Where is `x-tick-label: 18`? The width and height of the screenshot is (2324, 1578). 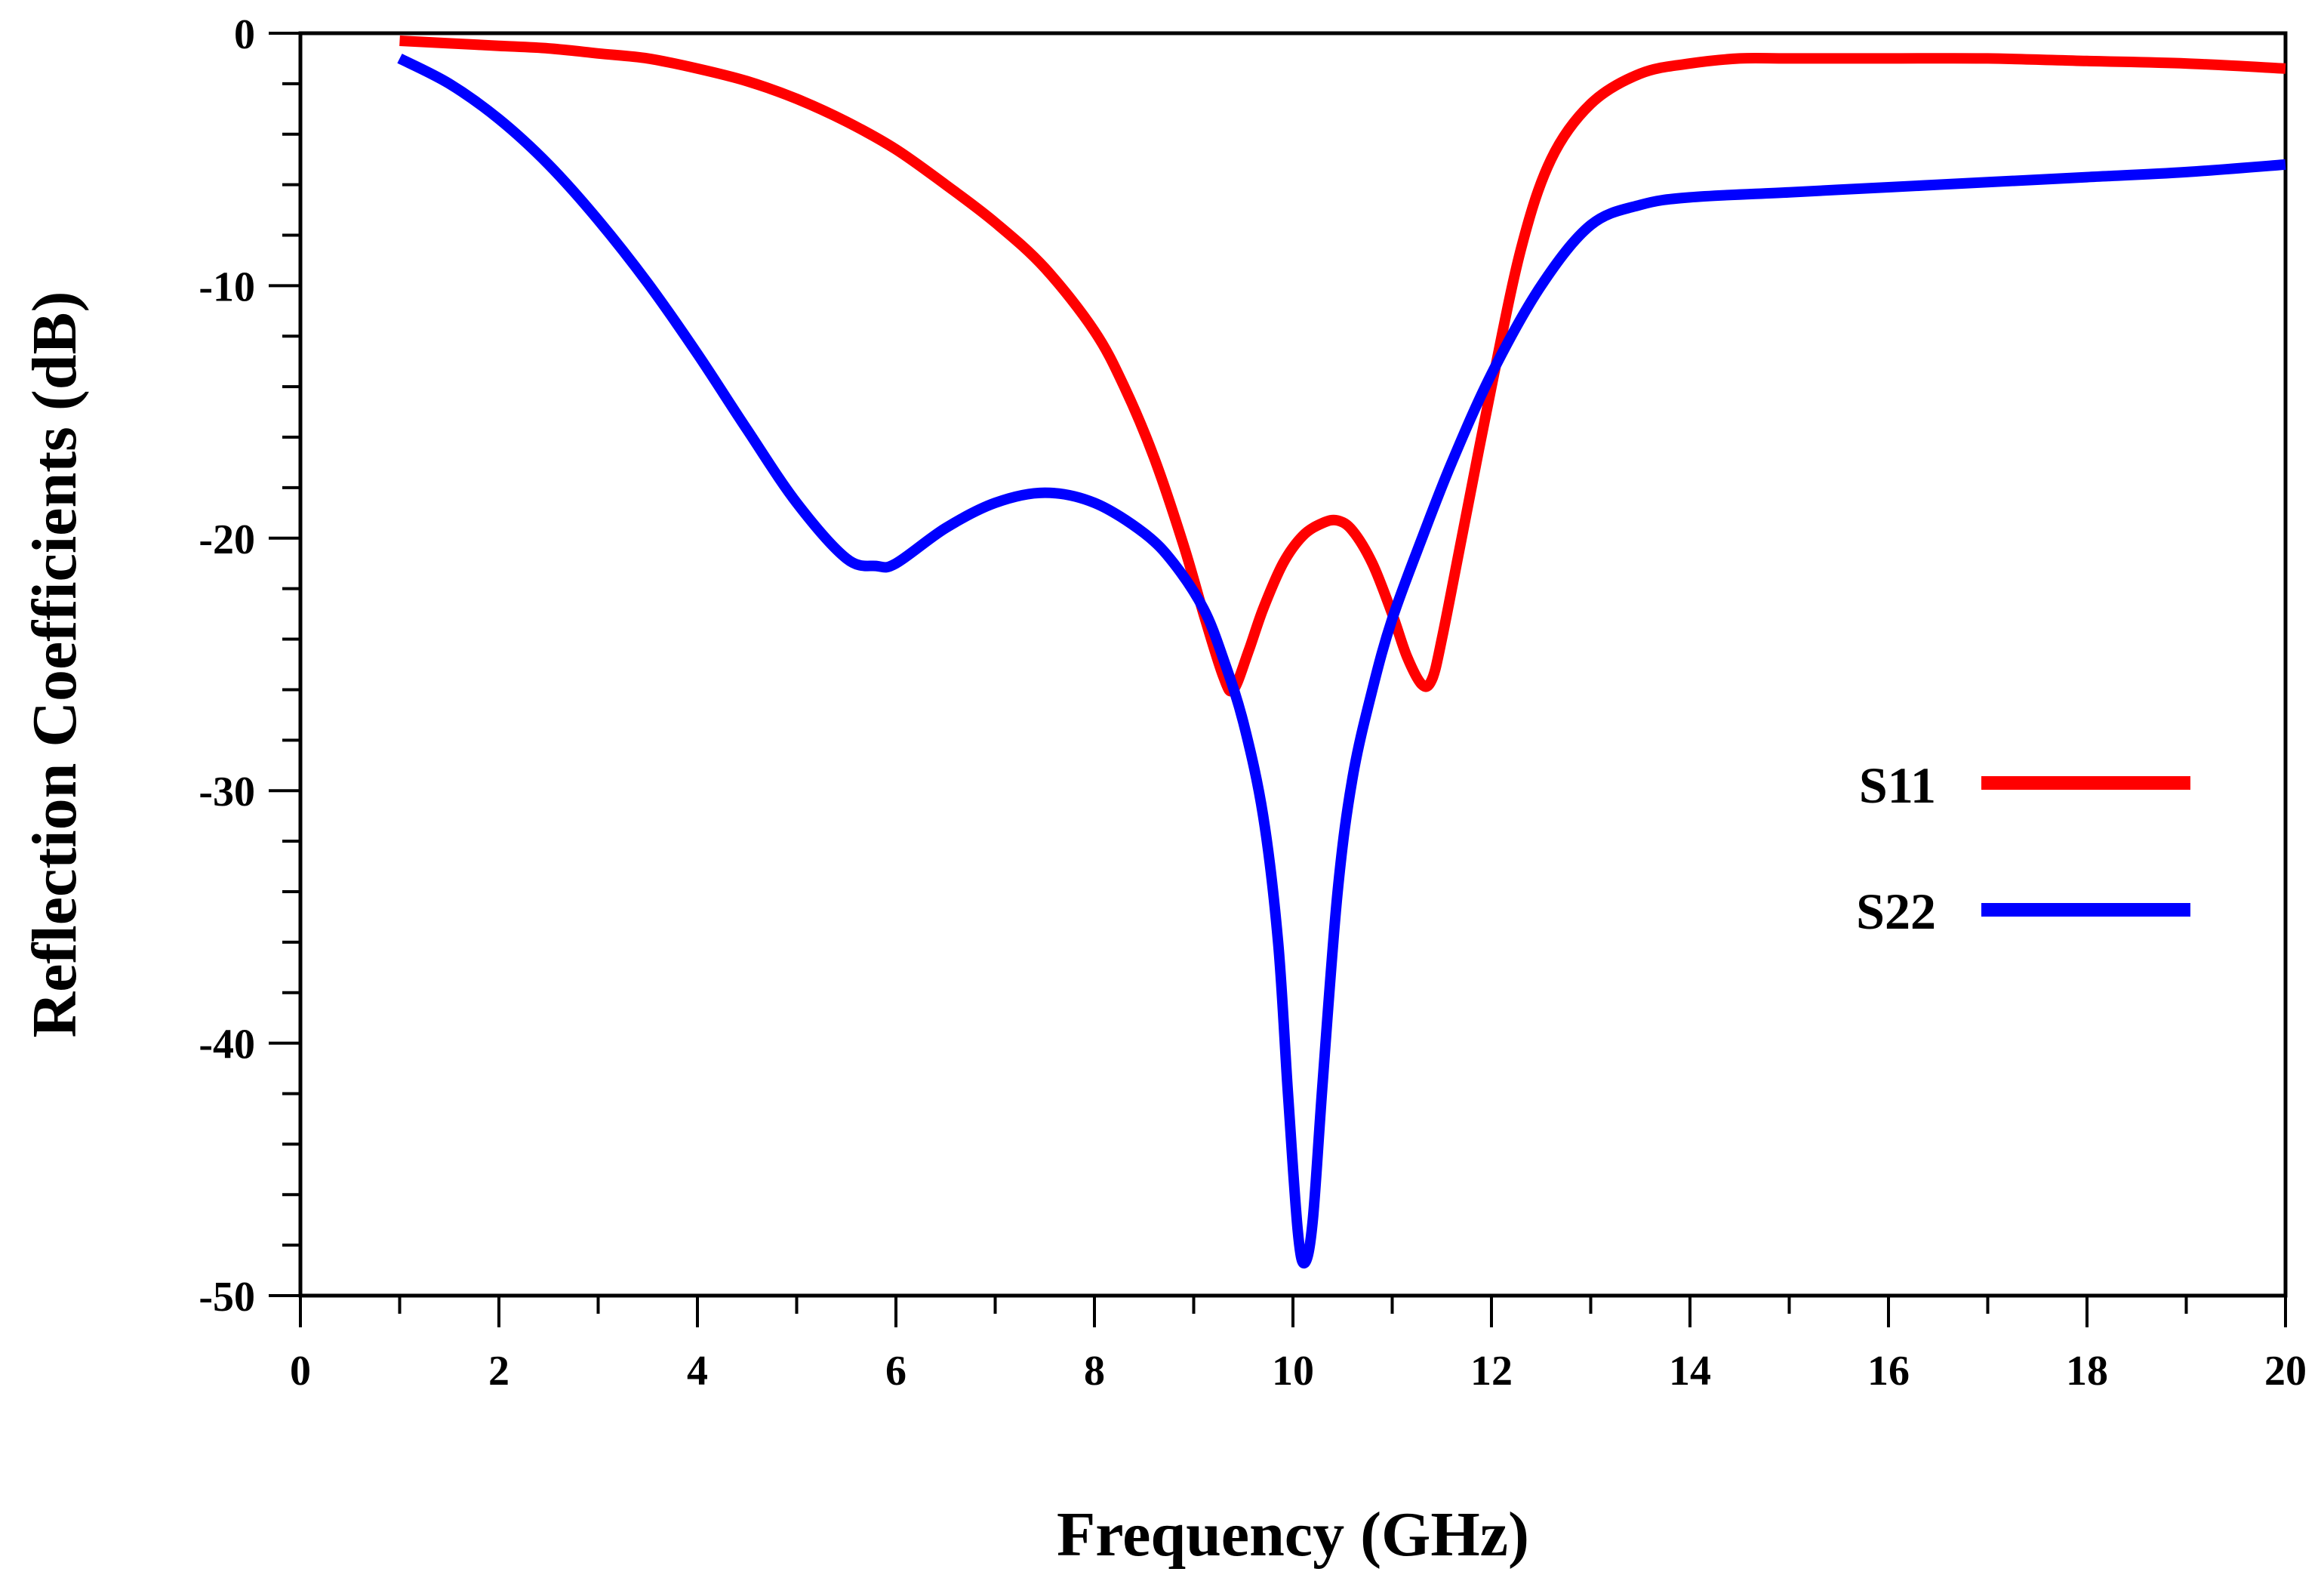
x-tick-label: 18 is located at coordinates (2087, 1371).